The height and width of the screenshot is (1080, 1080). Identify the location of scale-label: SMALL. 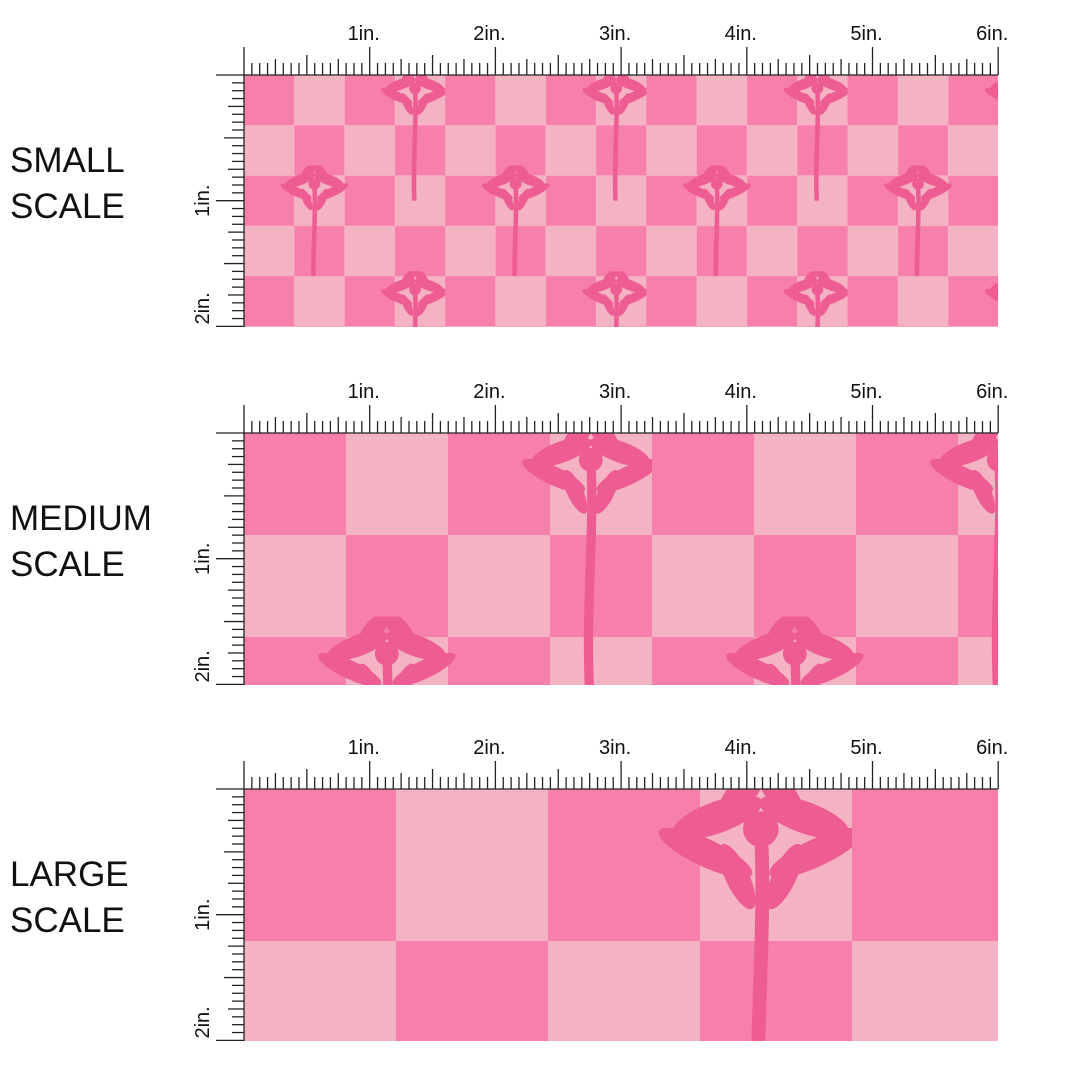
(67, 160).